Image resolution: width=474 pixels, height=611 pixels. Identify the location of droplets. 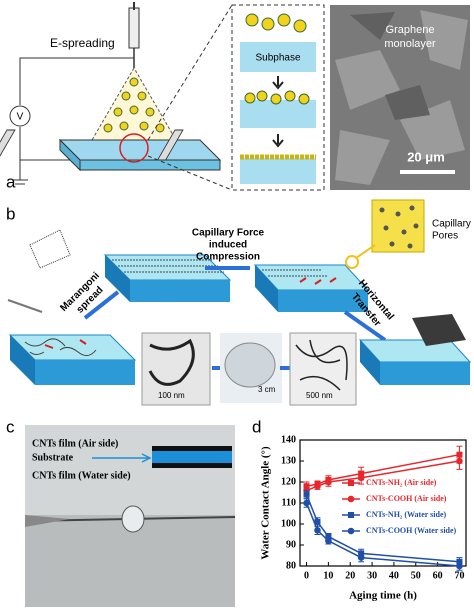
(134, 105).